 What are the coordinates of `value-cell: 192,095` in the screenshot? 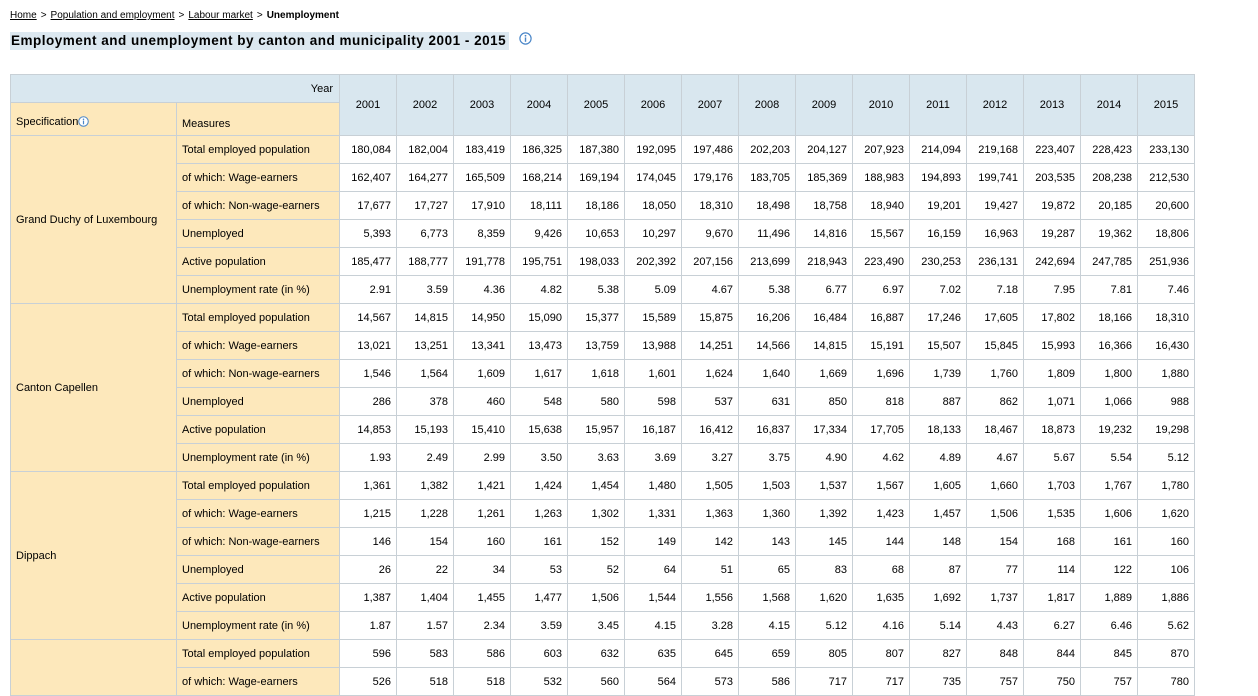 It's located at (653, 149).